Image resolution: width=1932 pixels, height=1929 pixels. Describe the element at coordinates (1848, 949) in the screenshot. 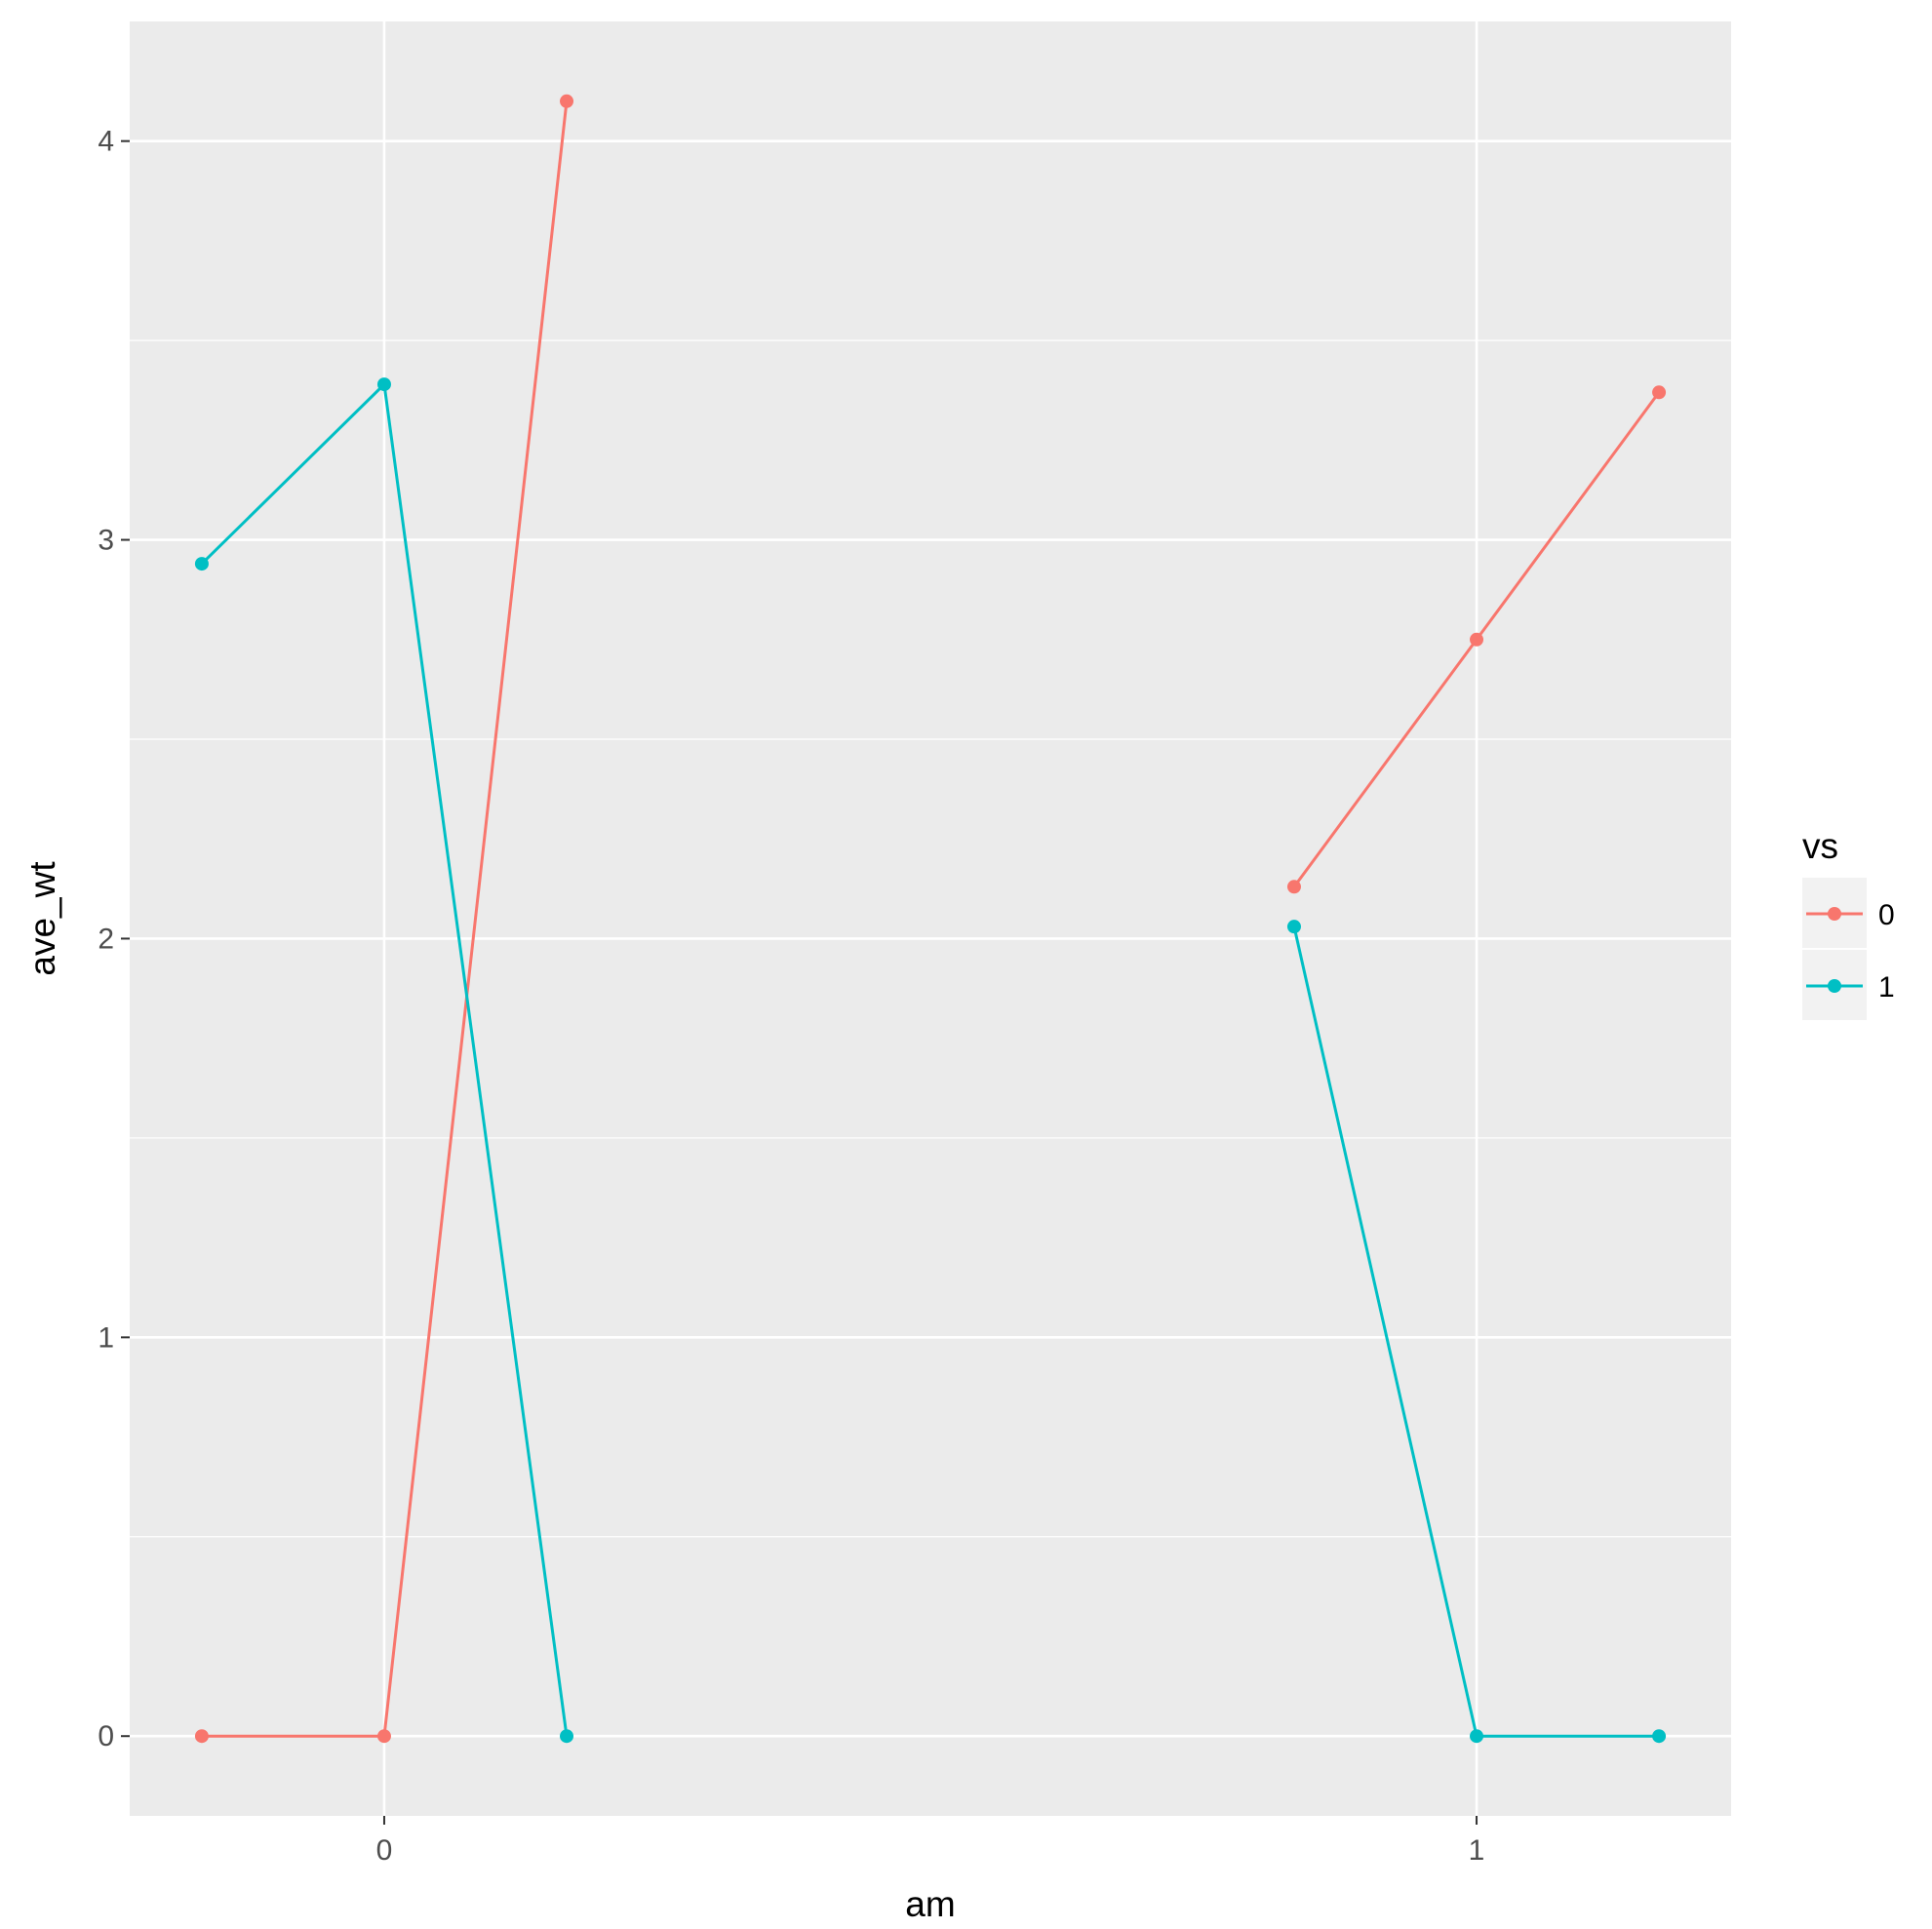

I see `legend-keys: 01` at that location.